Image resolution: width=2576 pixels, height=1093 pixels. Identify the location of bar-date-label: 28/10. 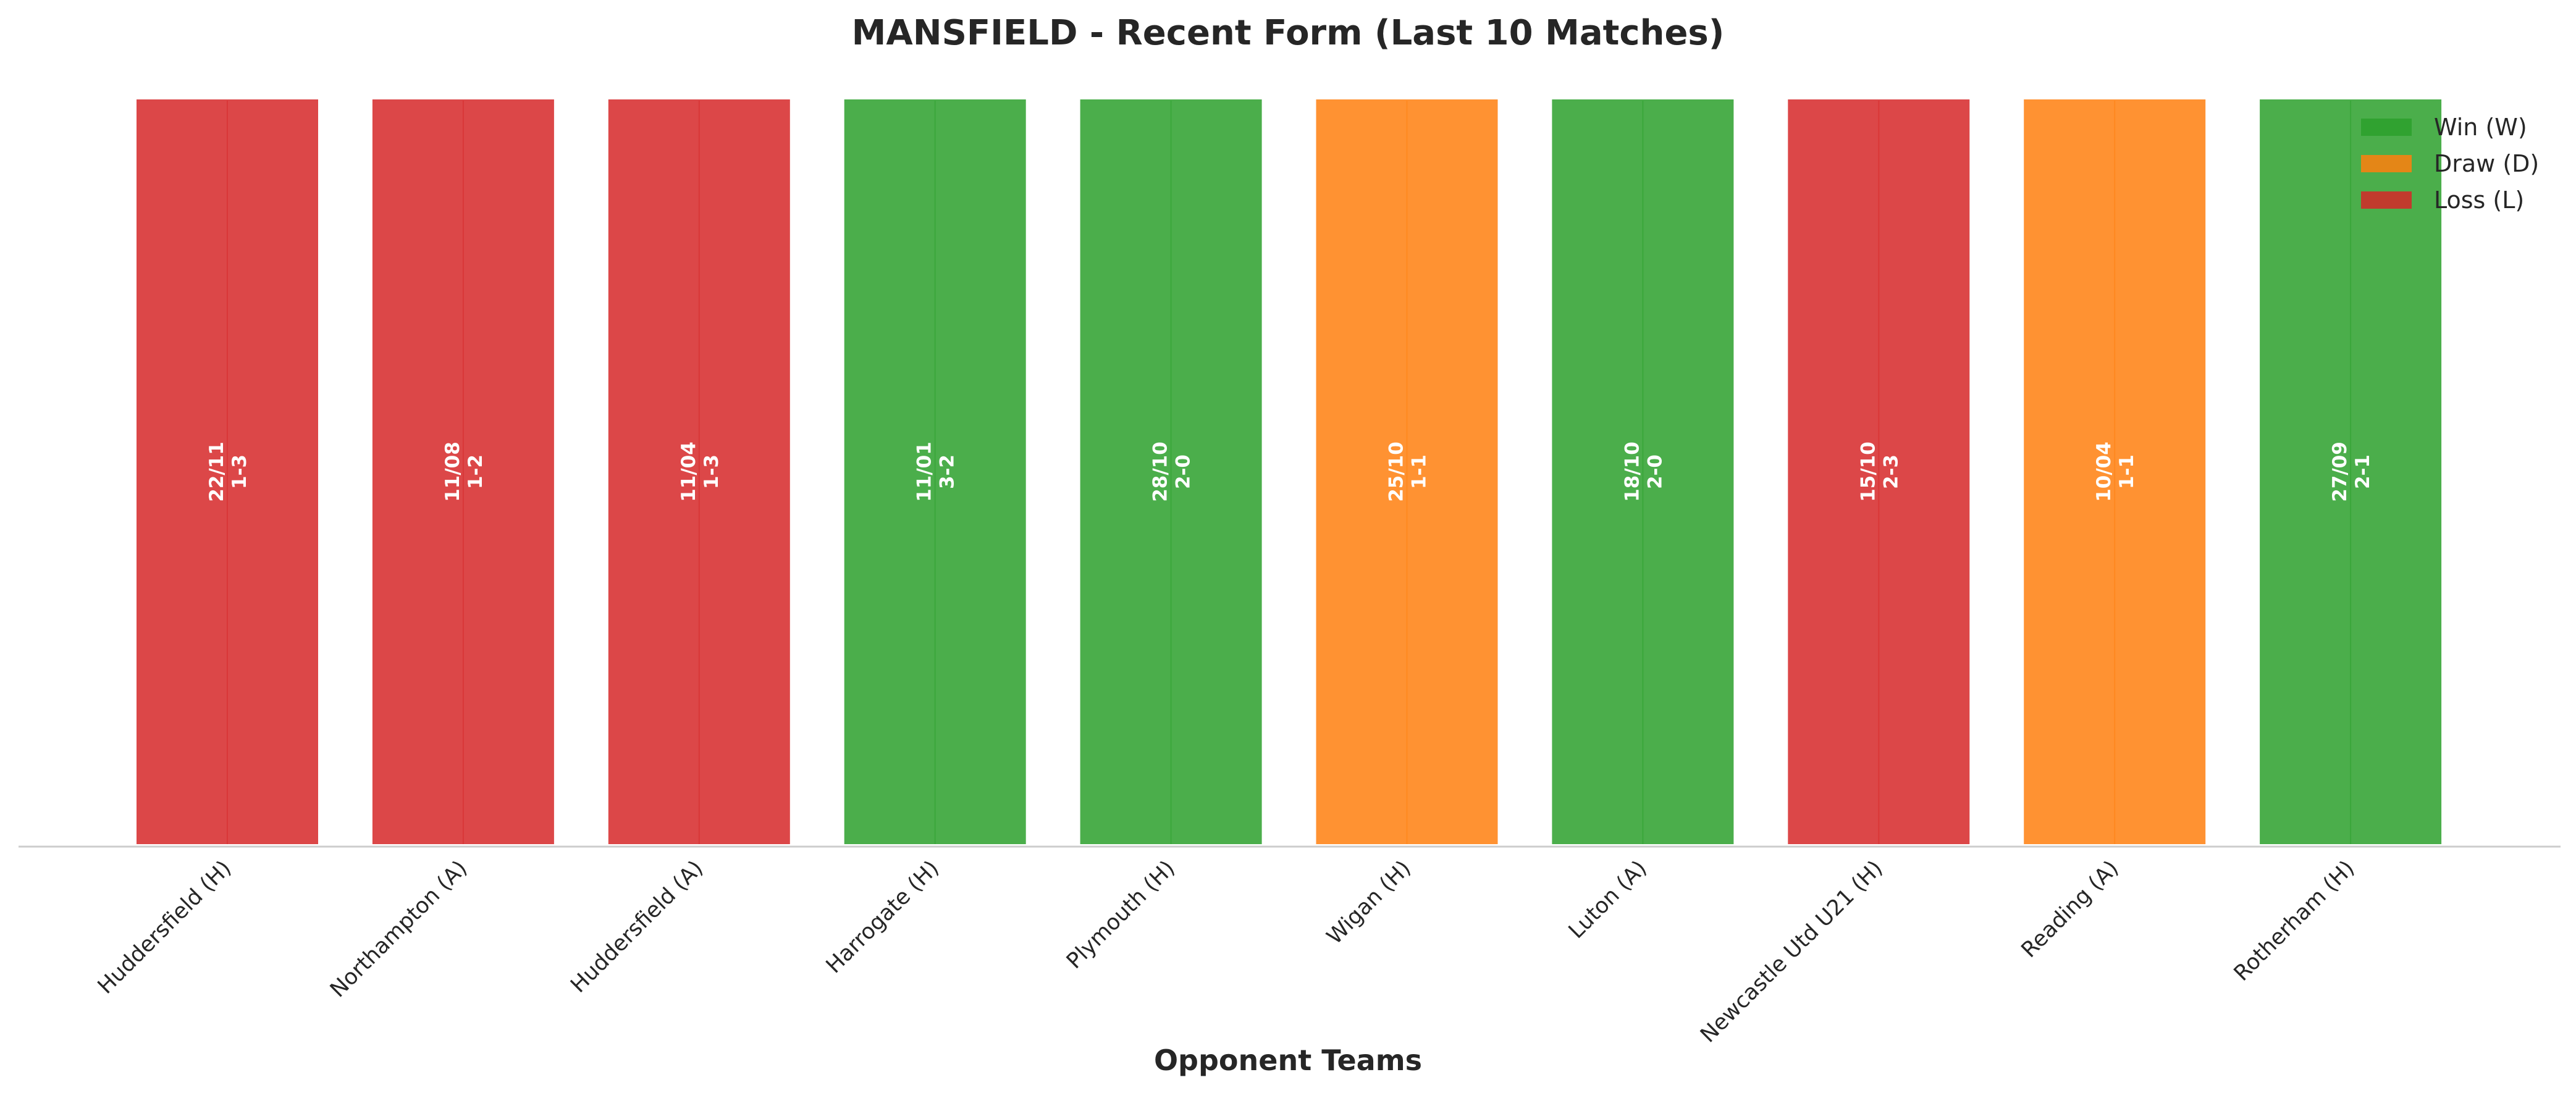
(1161, 472).